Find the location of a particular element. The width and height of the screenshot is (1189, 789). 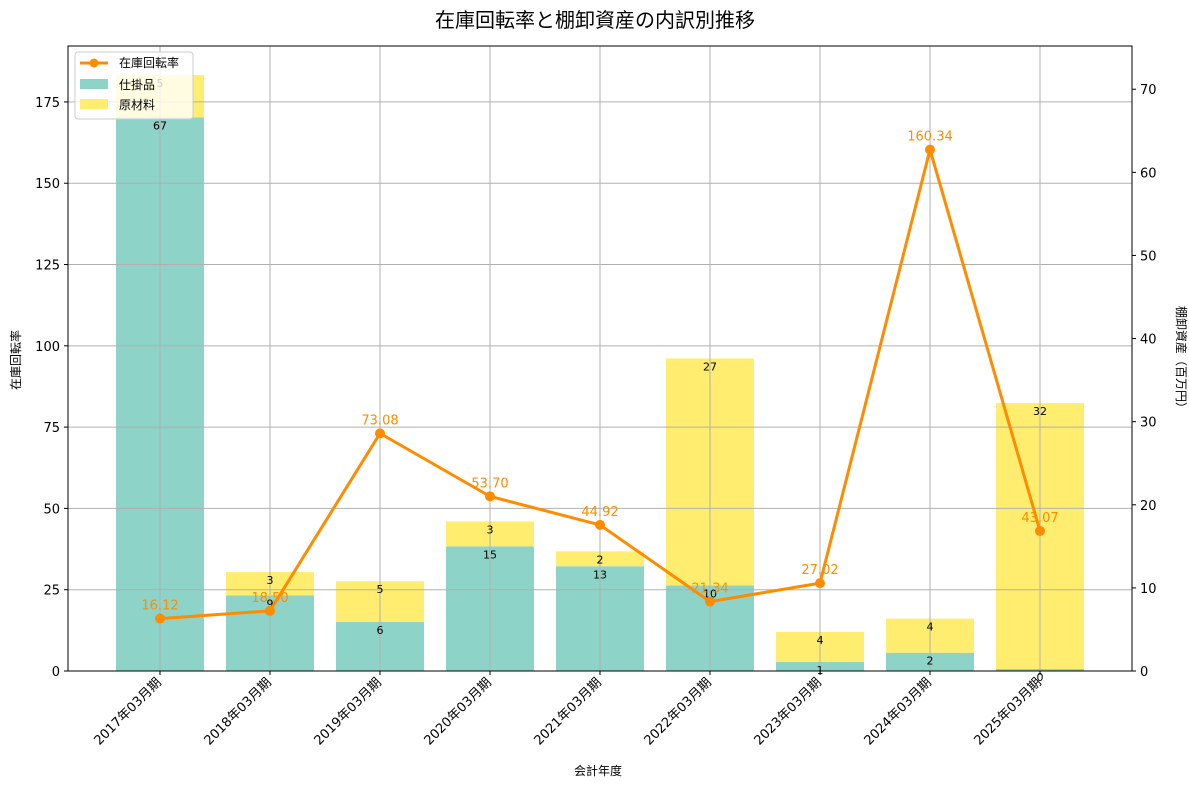

x-tick-label: 2022年03月期 is located at coordinates (678, 711).